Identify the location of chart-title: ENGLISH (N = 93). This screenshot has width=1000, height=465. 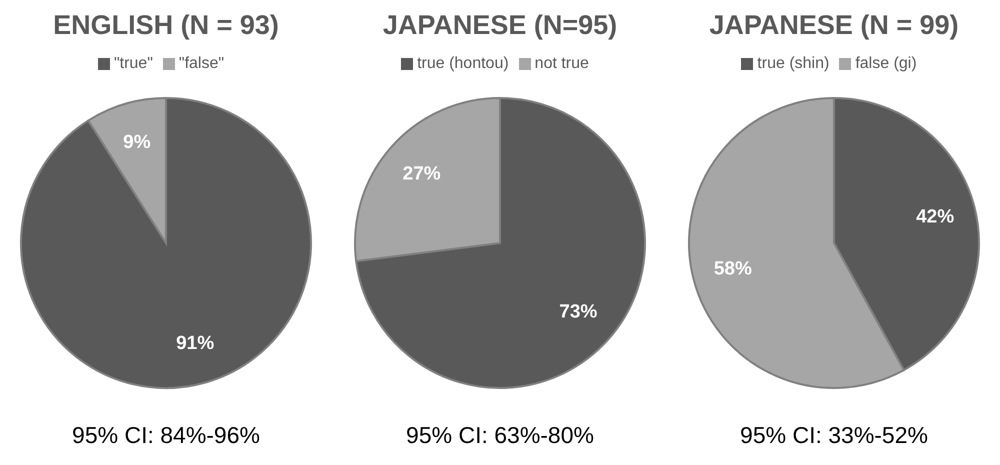
(166, 25).